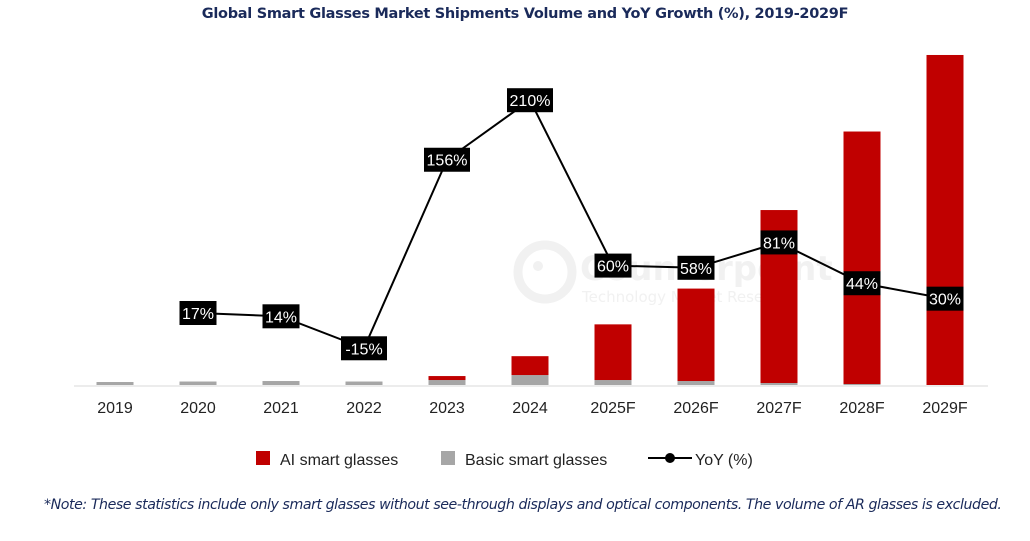 This screenshot has height=541, width=1030. What do you see at coordinates (613, 352) in the screenshot?
I see `bar-ai-2025F` at bounding box center [613, 352].